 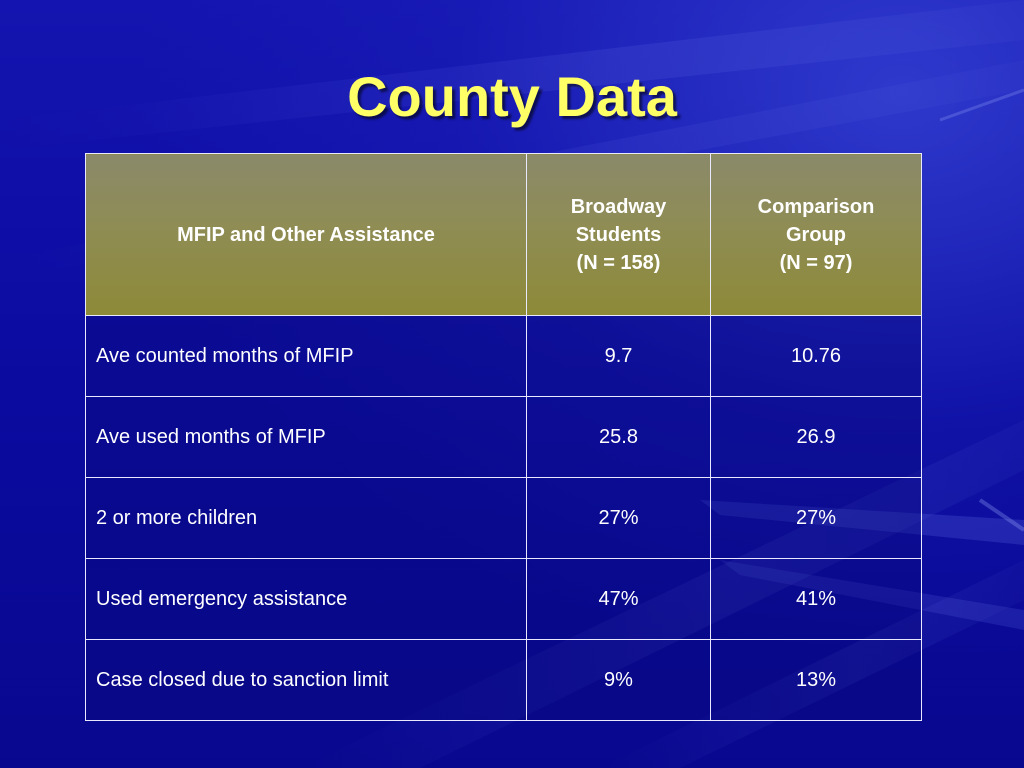 What do you see at coordinates (618, 262) in the screenshot?
I see `header-line: (N = 158)` at bounding box center [618, 262].